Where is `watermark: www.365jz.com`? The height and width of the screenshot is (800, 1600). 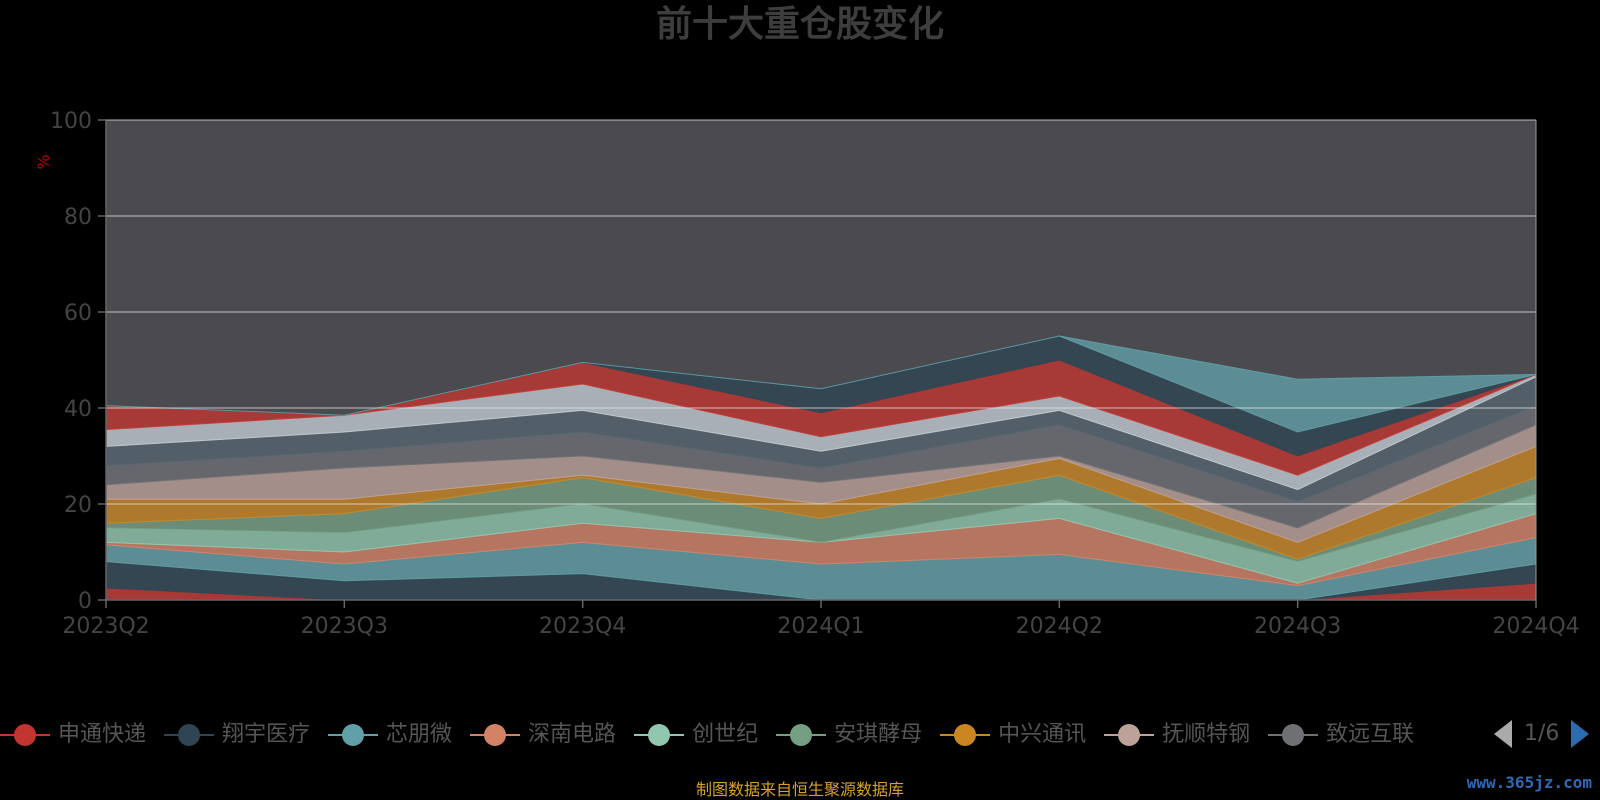
watermark: www.365jz.com is located at coordinates (1529, 782).